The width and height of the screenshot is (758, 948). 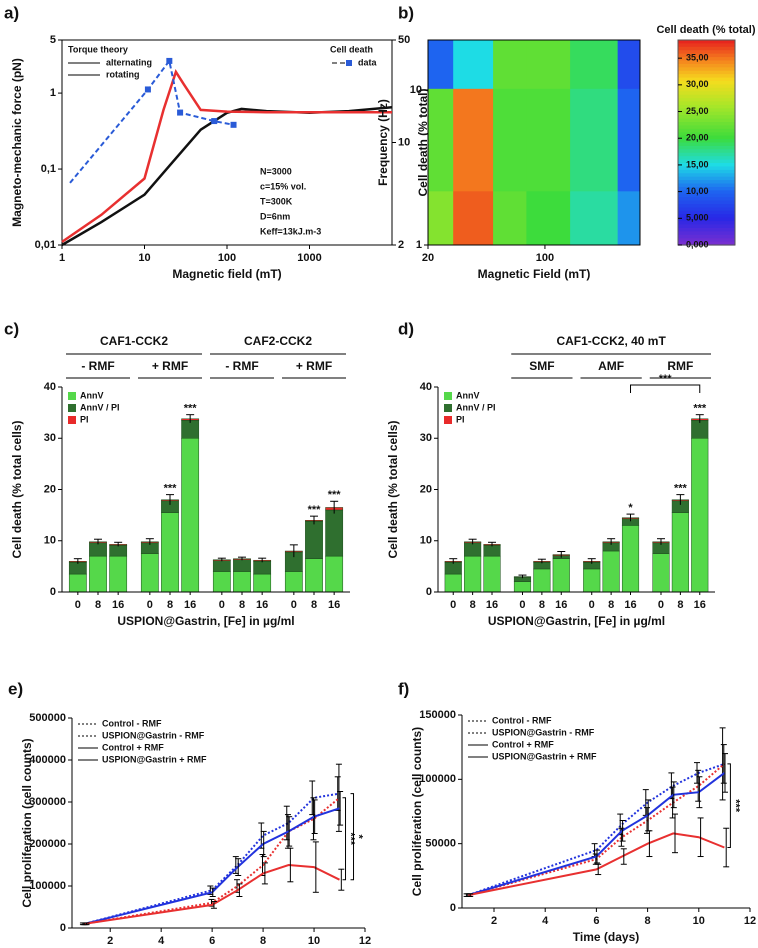 I want to click on y-tick-label: 100000, so click(x=47, y=886).